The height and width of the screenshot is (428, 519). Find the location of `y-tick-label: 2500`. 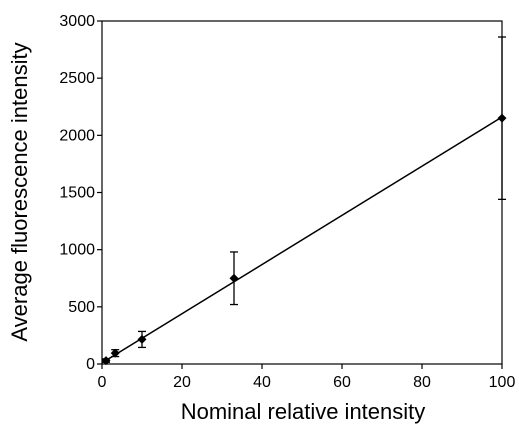

y-tick-label: 2500 is located at coordinates (77, 78).